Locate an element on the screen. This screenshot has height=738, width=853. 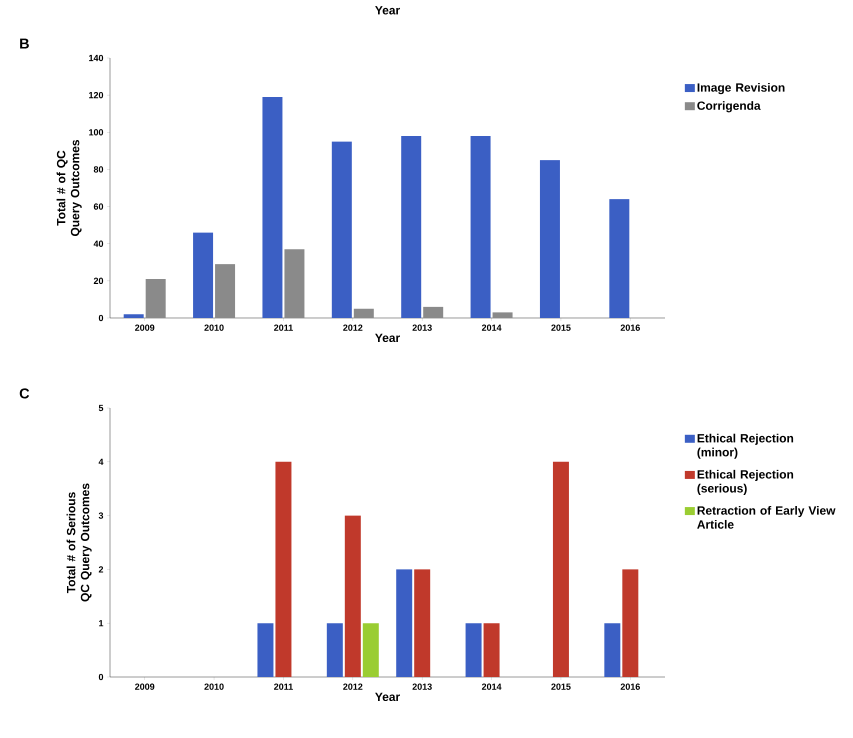
legend-label: Image Revision is located at coordinates (741, 88).